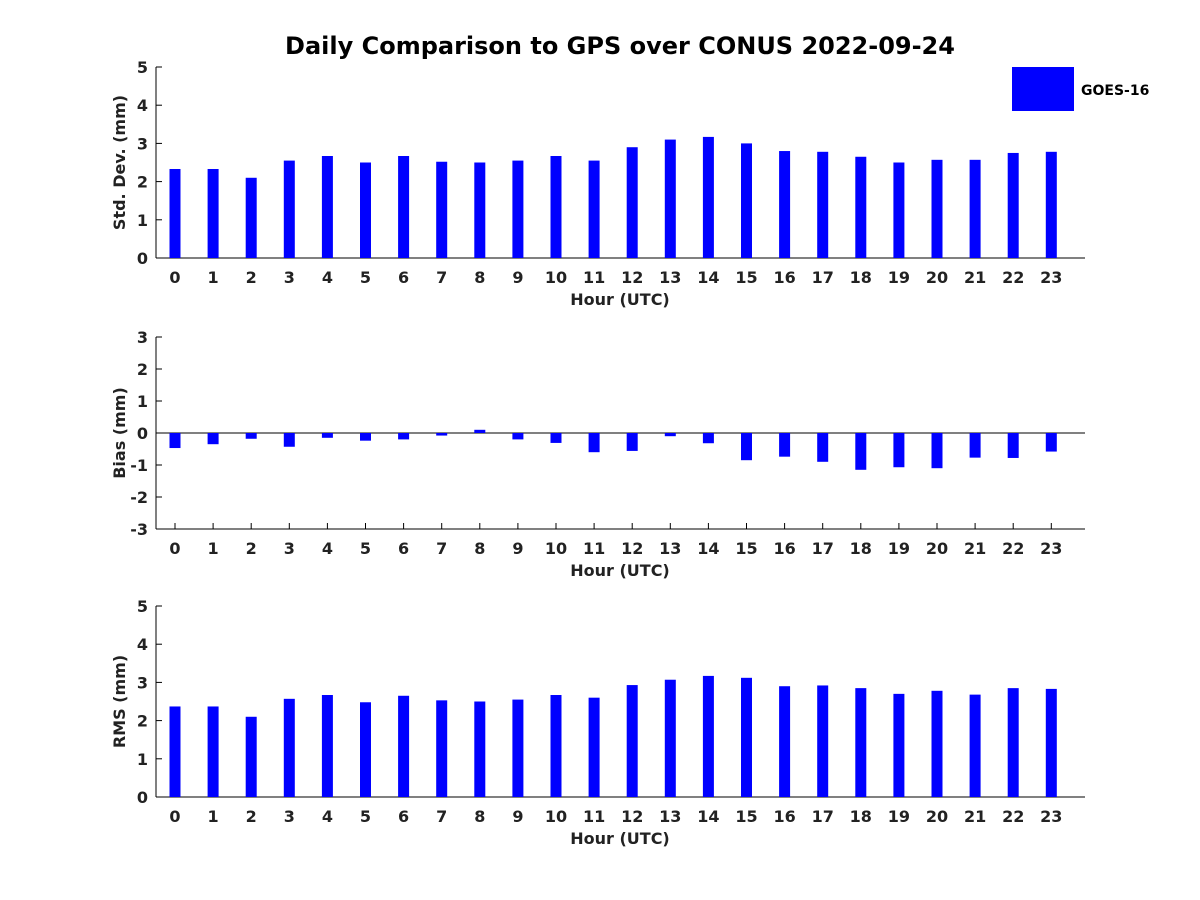  What do you see at coordinates (327, 277) in the screenshot?
I see `x-tick-label: 4` at bounding box center [327, 277].